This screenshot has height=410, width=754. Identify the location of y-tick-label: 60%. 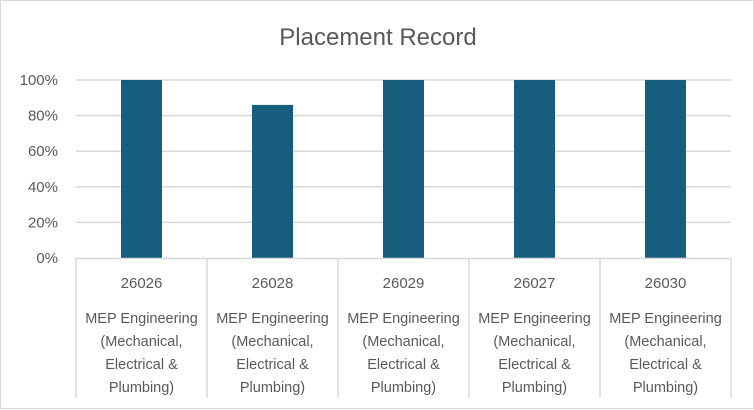
(43, 151).